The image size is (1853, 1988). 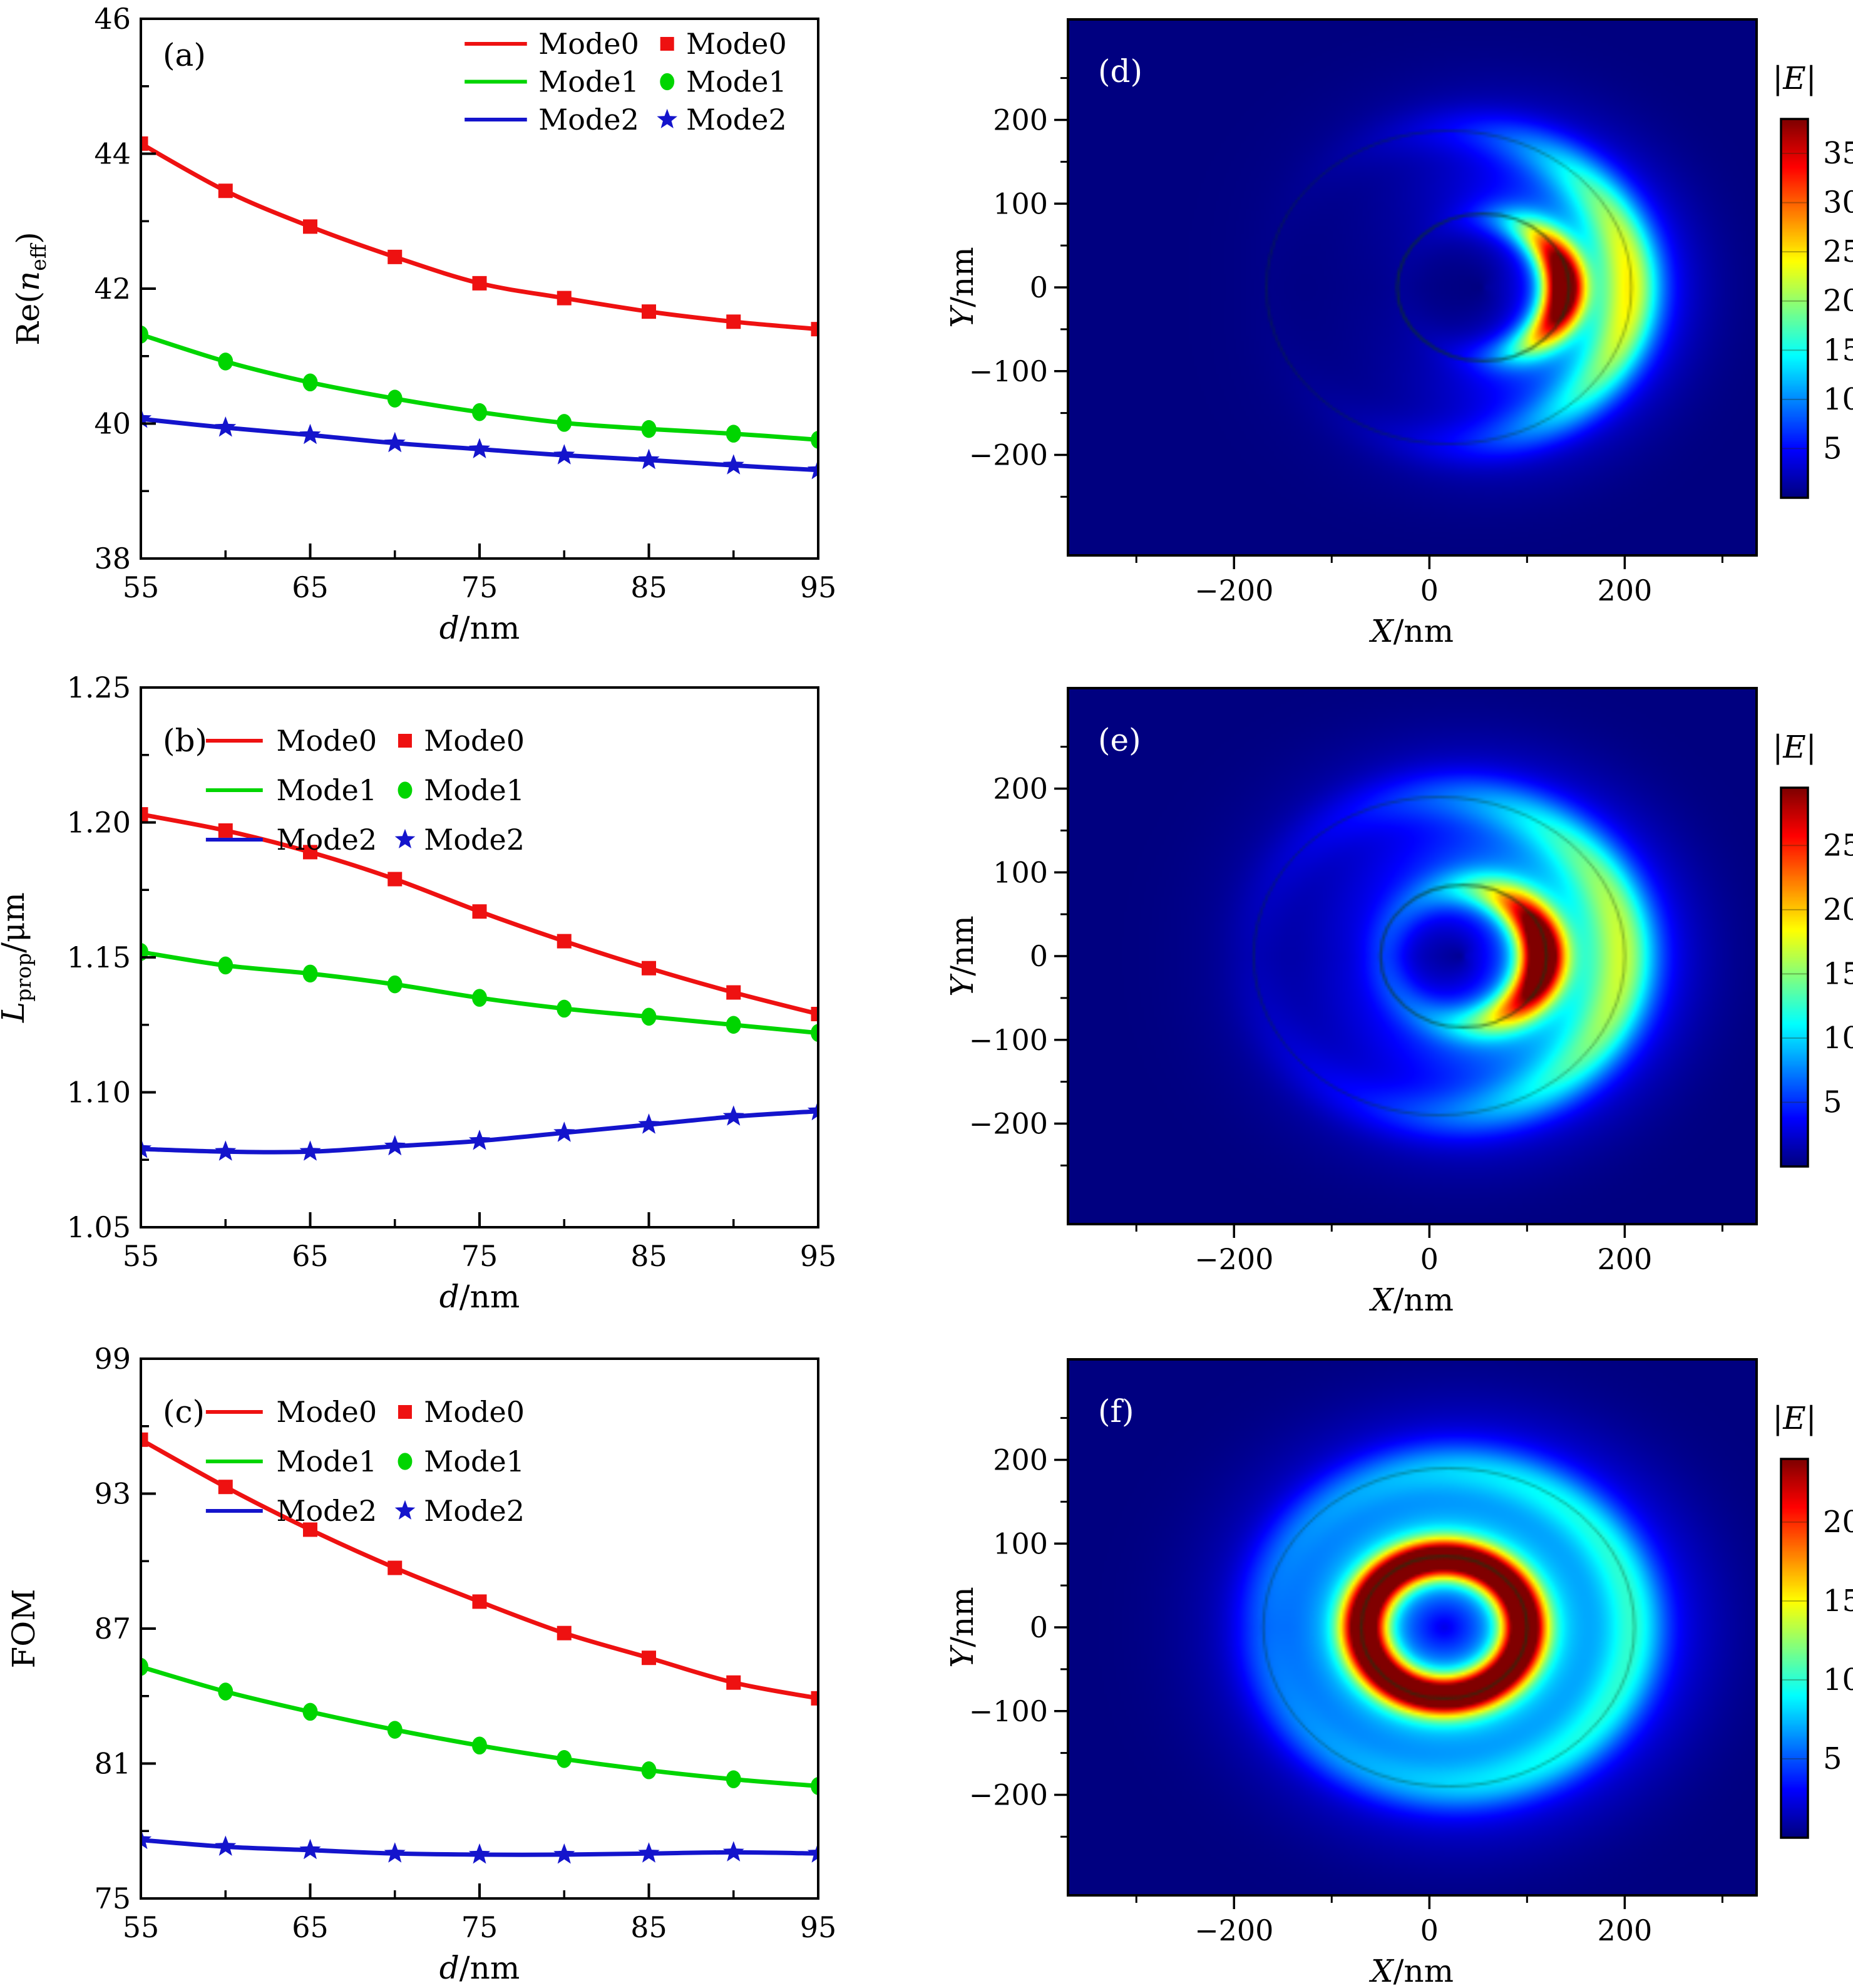 What do you see at coordinates (326, 741) in the screenshot?
I see `legend-label: Mode0` at bounding box center [326, 741].